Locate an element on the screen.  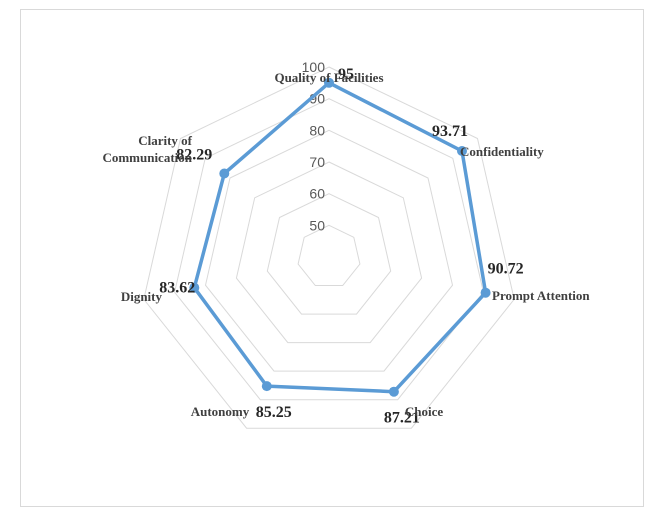
data-label-2: 90.72 is located at coordinates (506, 269).